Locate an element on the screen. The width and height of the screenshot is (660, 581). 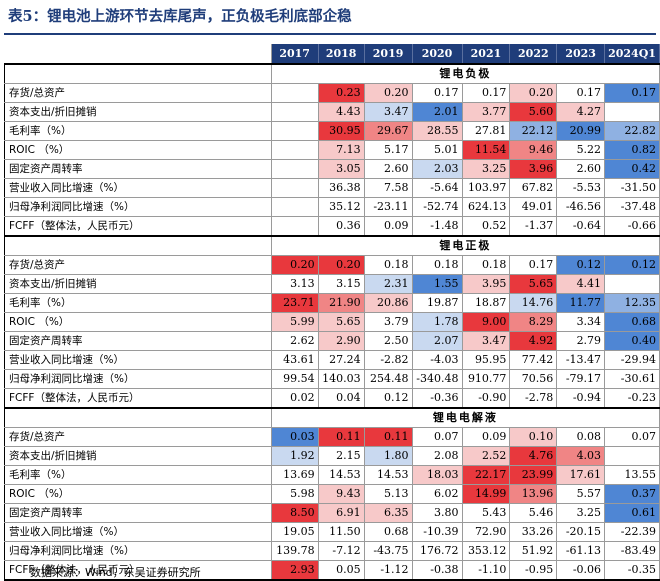
year-header: 2019 is located at coordinates (388, 54).